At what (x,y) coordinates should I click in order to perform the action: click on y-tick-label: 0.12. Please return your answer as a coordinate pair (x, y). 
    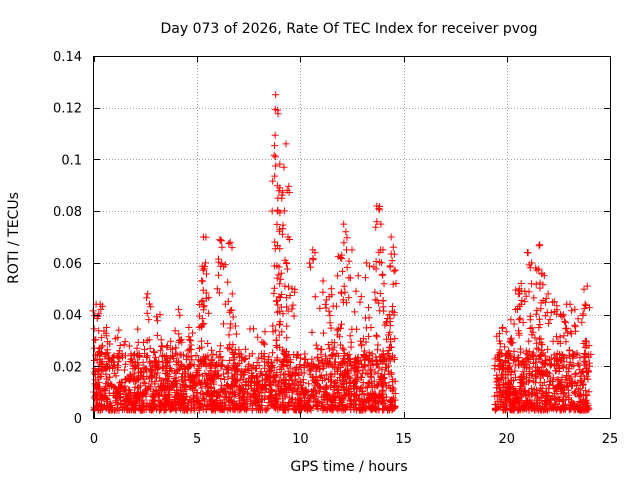
    Looking at the image, I should click on (67, 109).